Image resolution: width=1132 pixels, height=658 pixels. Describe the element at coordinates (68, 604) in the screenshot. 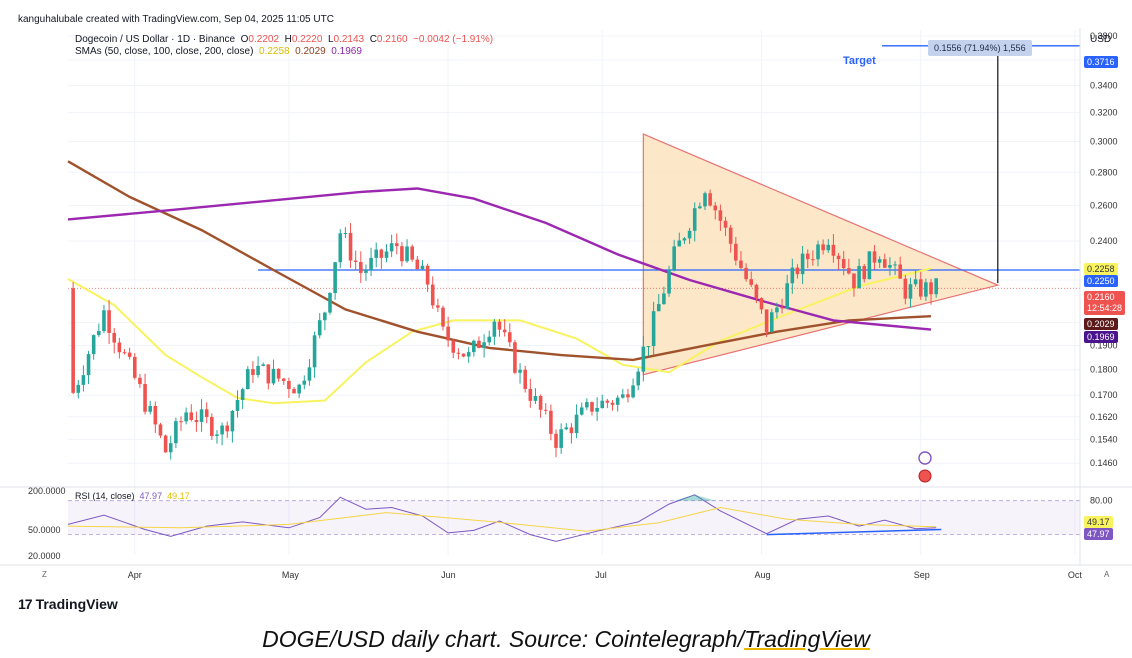

I see `tradingview-logo: 17 TradingView` at that location.